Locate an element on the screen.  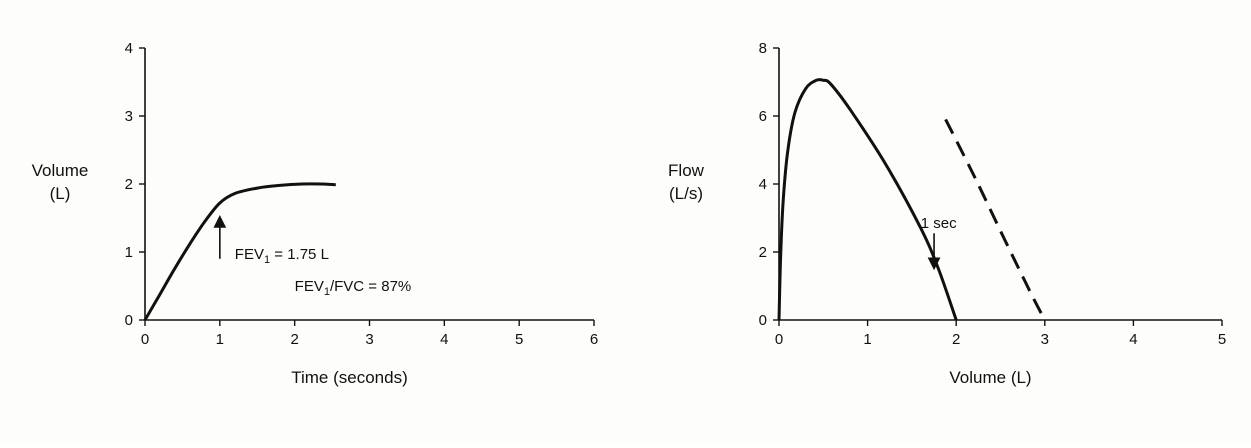
annotation-label: FEV1 = 1.75 L is located at coordinates (282, 256).